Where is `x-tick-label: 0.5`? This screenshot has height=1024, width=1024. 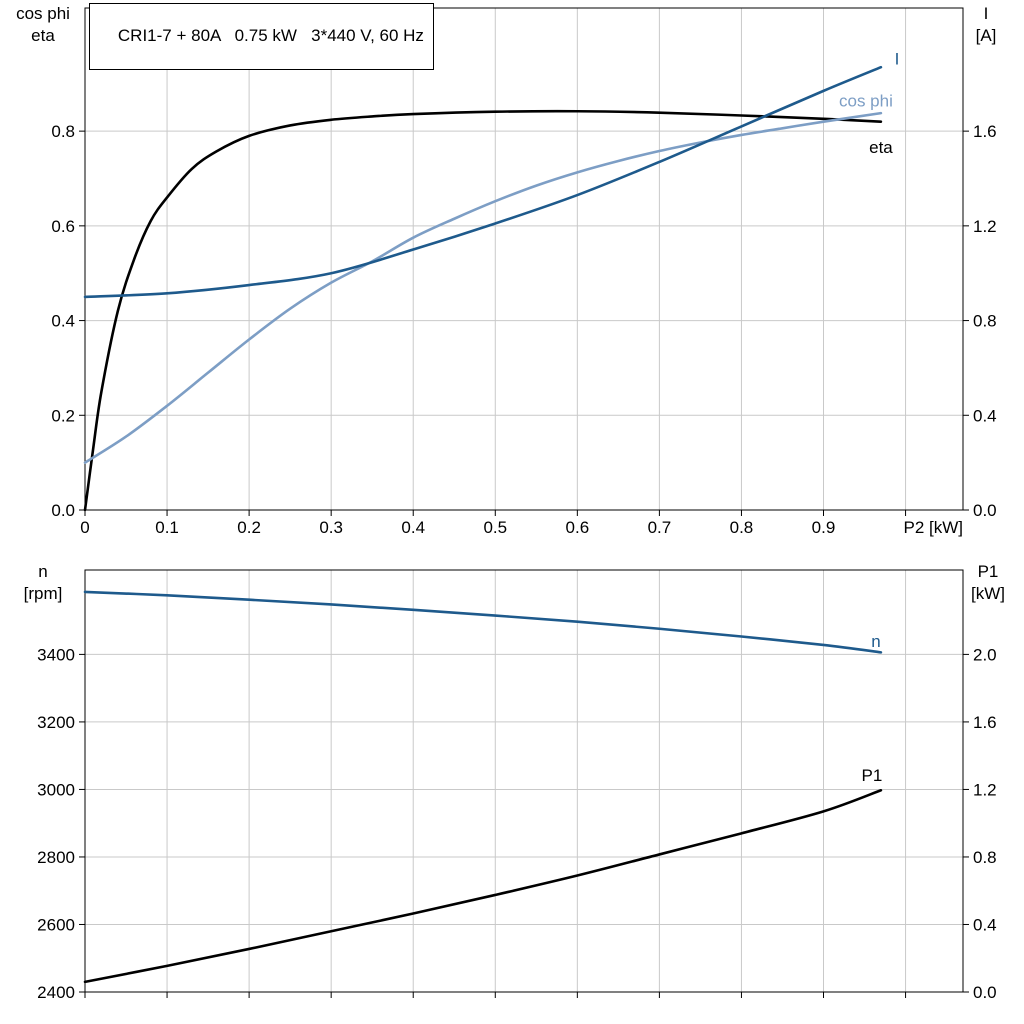
x-tick-label: 0.5 is located at coordinates (495, 527).